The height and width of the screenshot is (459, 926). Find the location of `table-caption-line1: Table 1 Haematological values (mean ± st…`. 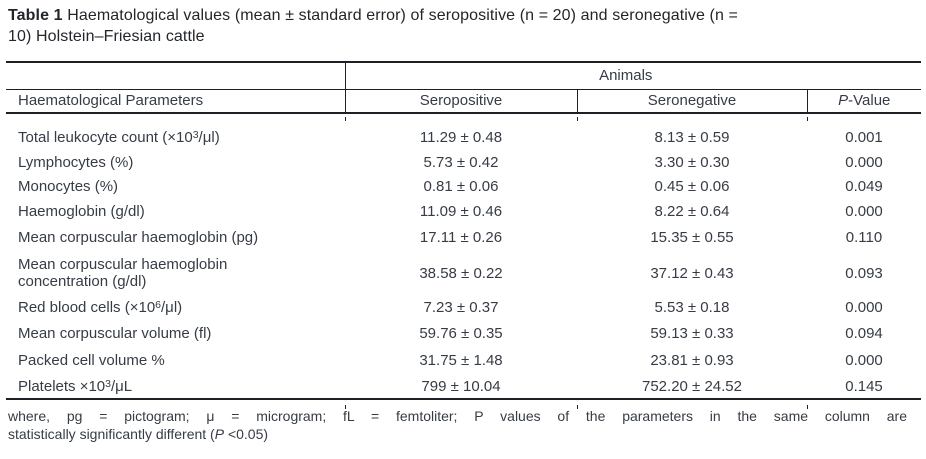

table-caption-line1: Table 1 Haematological values (mean ± st… is located at coordinates (459, 15).